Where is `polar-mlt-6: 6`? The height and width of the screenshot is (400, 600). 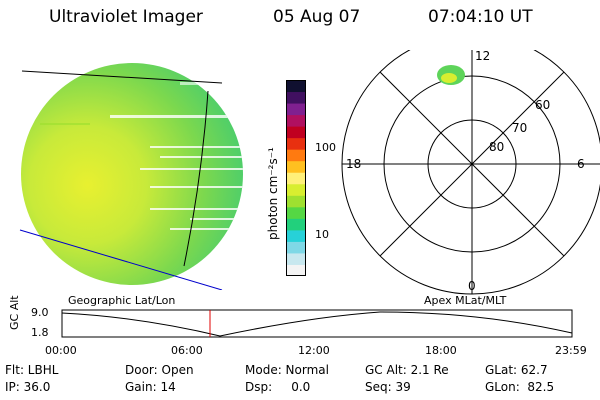
polar-mlt-6: 6 is located at coordinates (581, 164).